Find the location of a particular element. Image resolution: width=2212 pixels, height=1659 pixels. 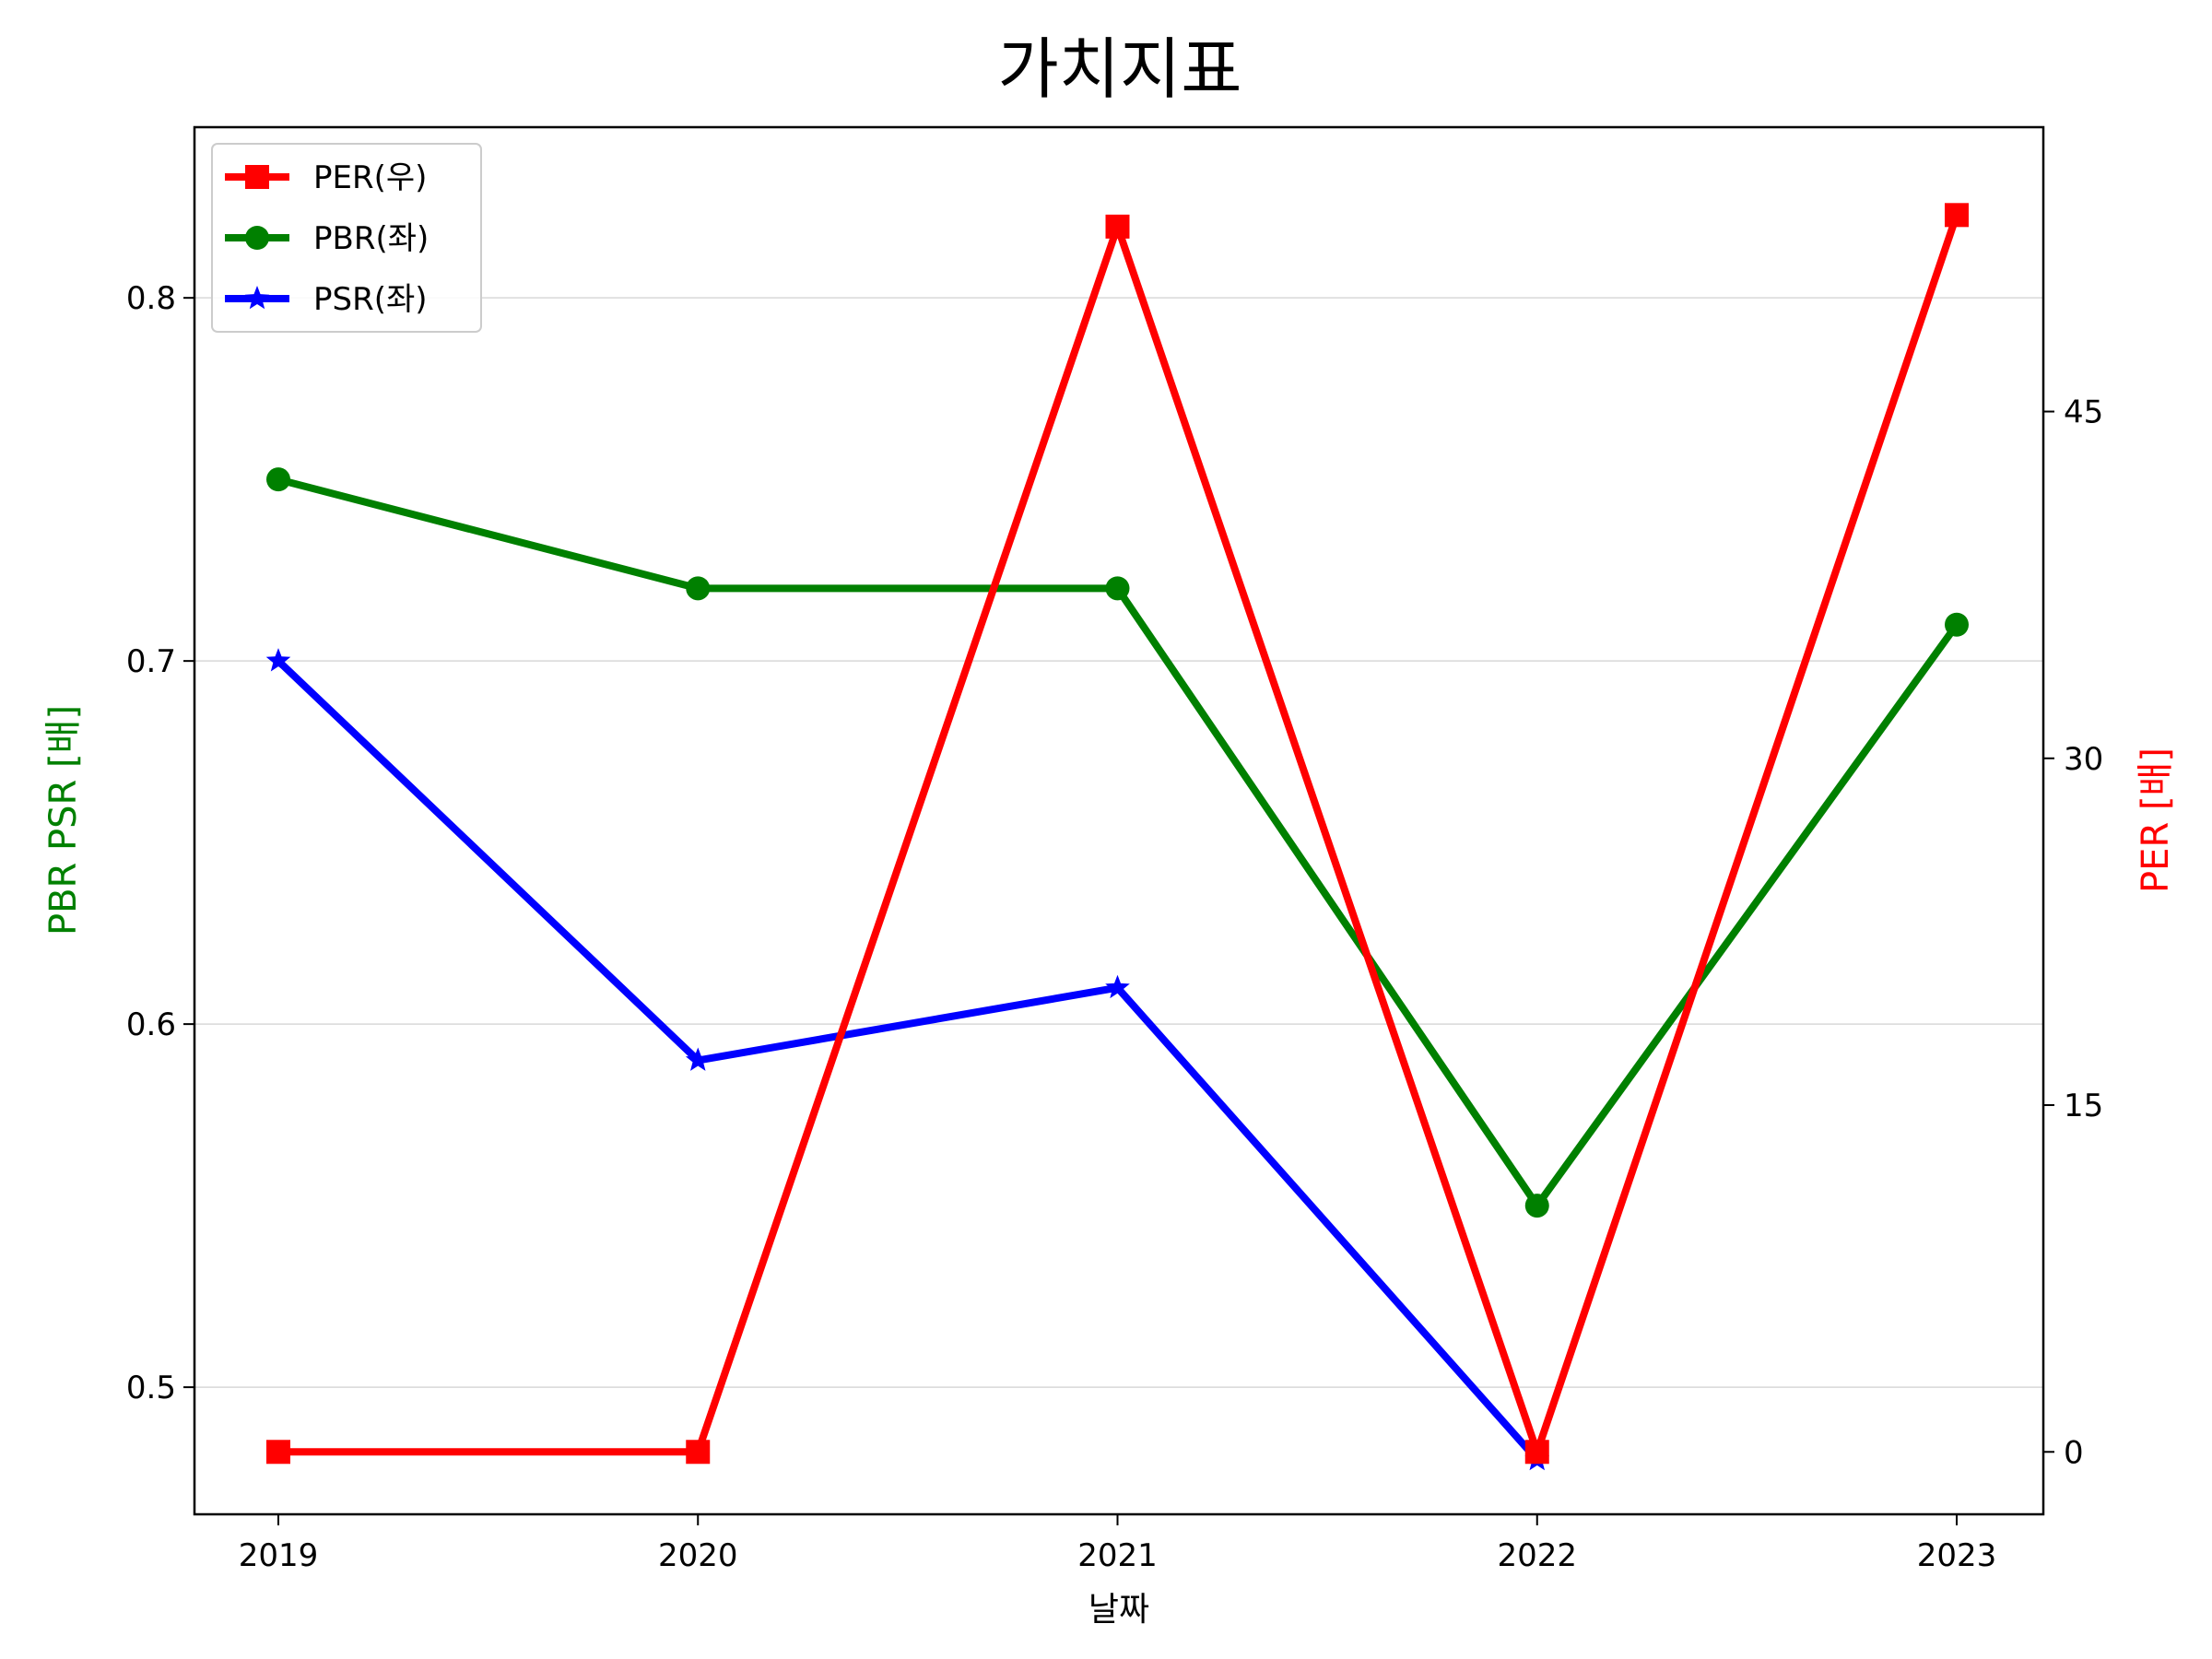

legend-label: PBR(좌) is located at coordinates (371, 238).